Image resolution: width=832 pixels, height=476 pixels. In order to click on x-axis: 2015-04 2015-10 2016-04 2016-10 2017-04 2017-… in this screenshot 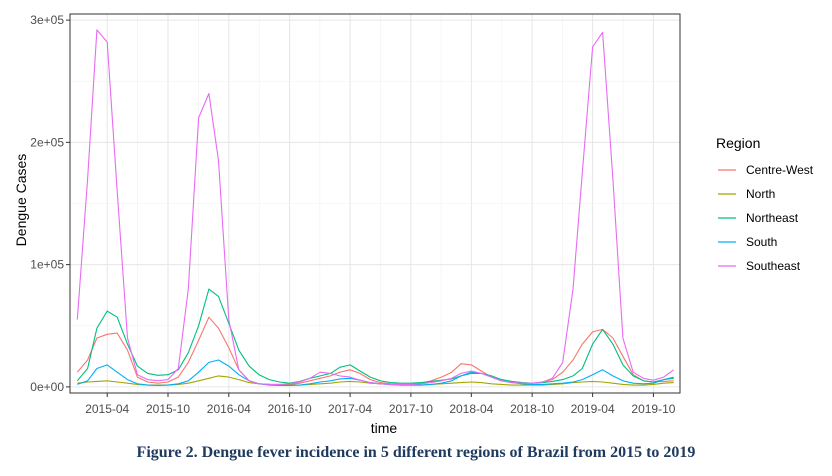, I will do `click(380, 404)`.